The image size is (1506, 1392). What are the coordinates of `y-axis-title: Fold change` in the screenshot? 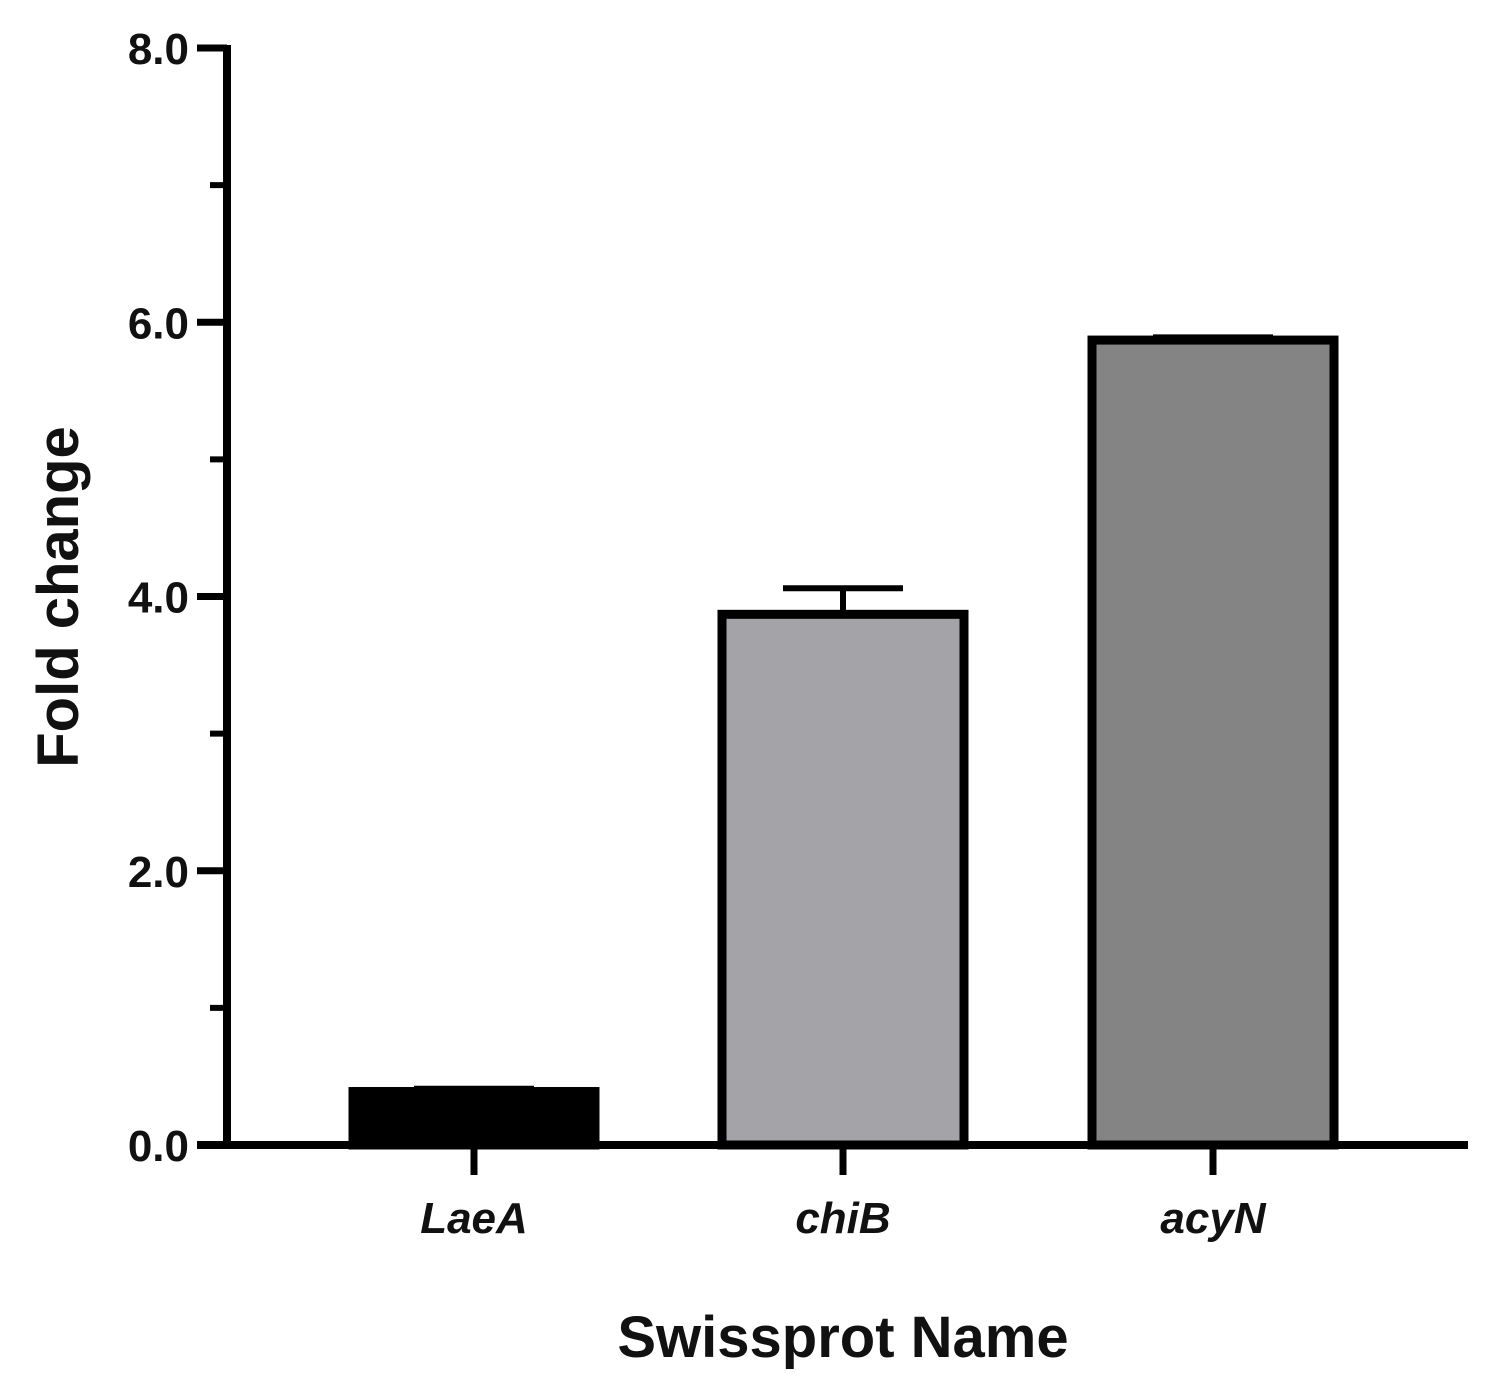 It's located at (58, 597).